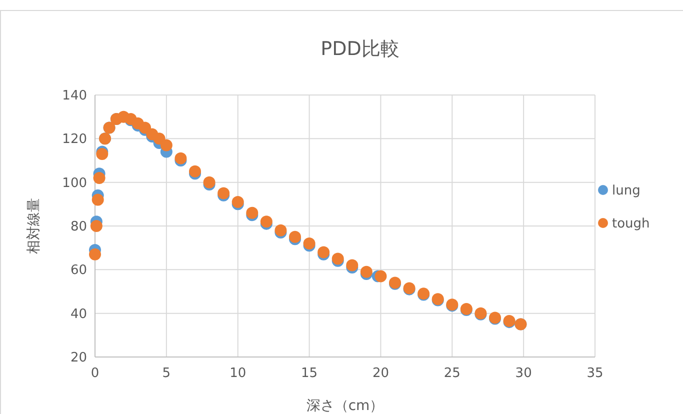  I want to click on y-tick-label: 20, so click(78, 358).